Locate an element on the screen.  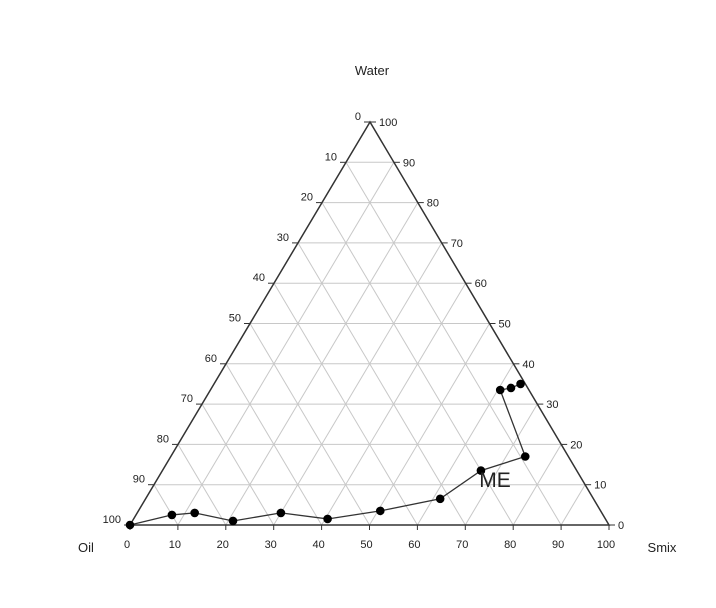
bottom-tick-label: 10 is located at coordinates (175, 545).